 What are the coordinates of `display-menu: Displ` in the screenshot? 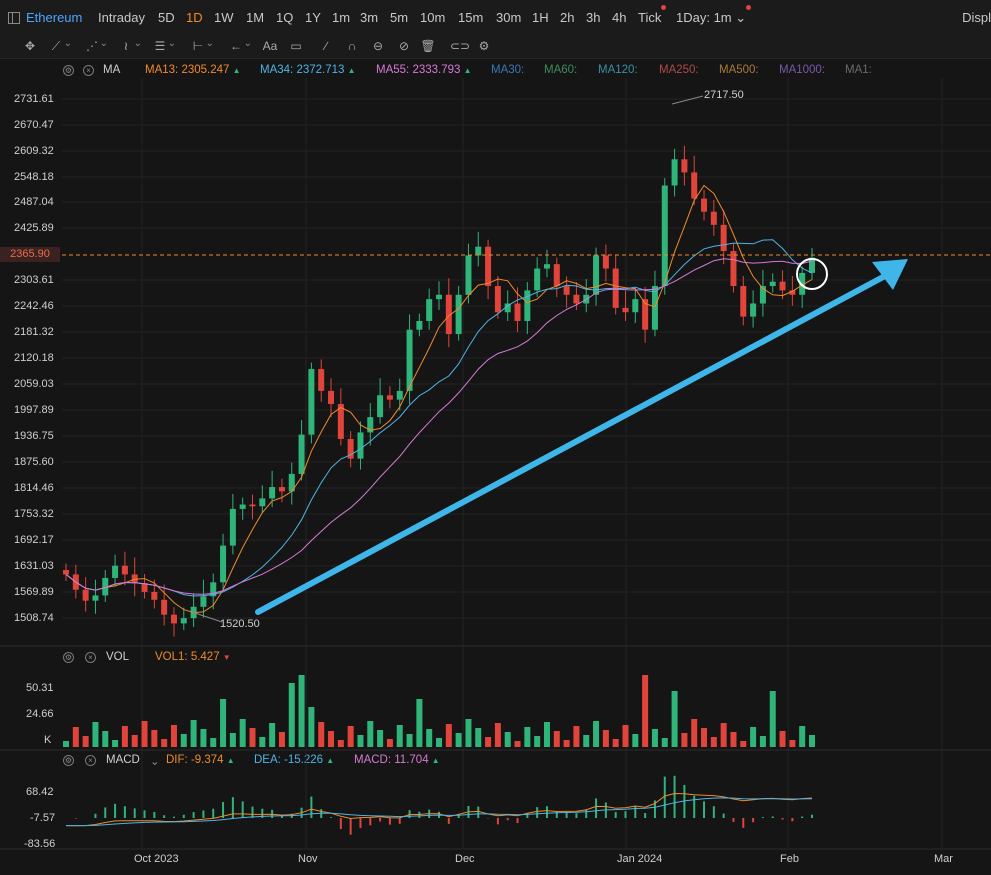 It's located at (976, 17).